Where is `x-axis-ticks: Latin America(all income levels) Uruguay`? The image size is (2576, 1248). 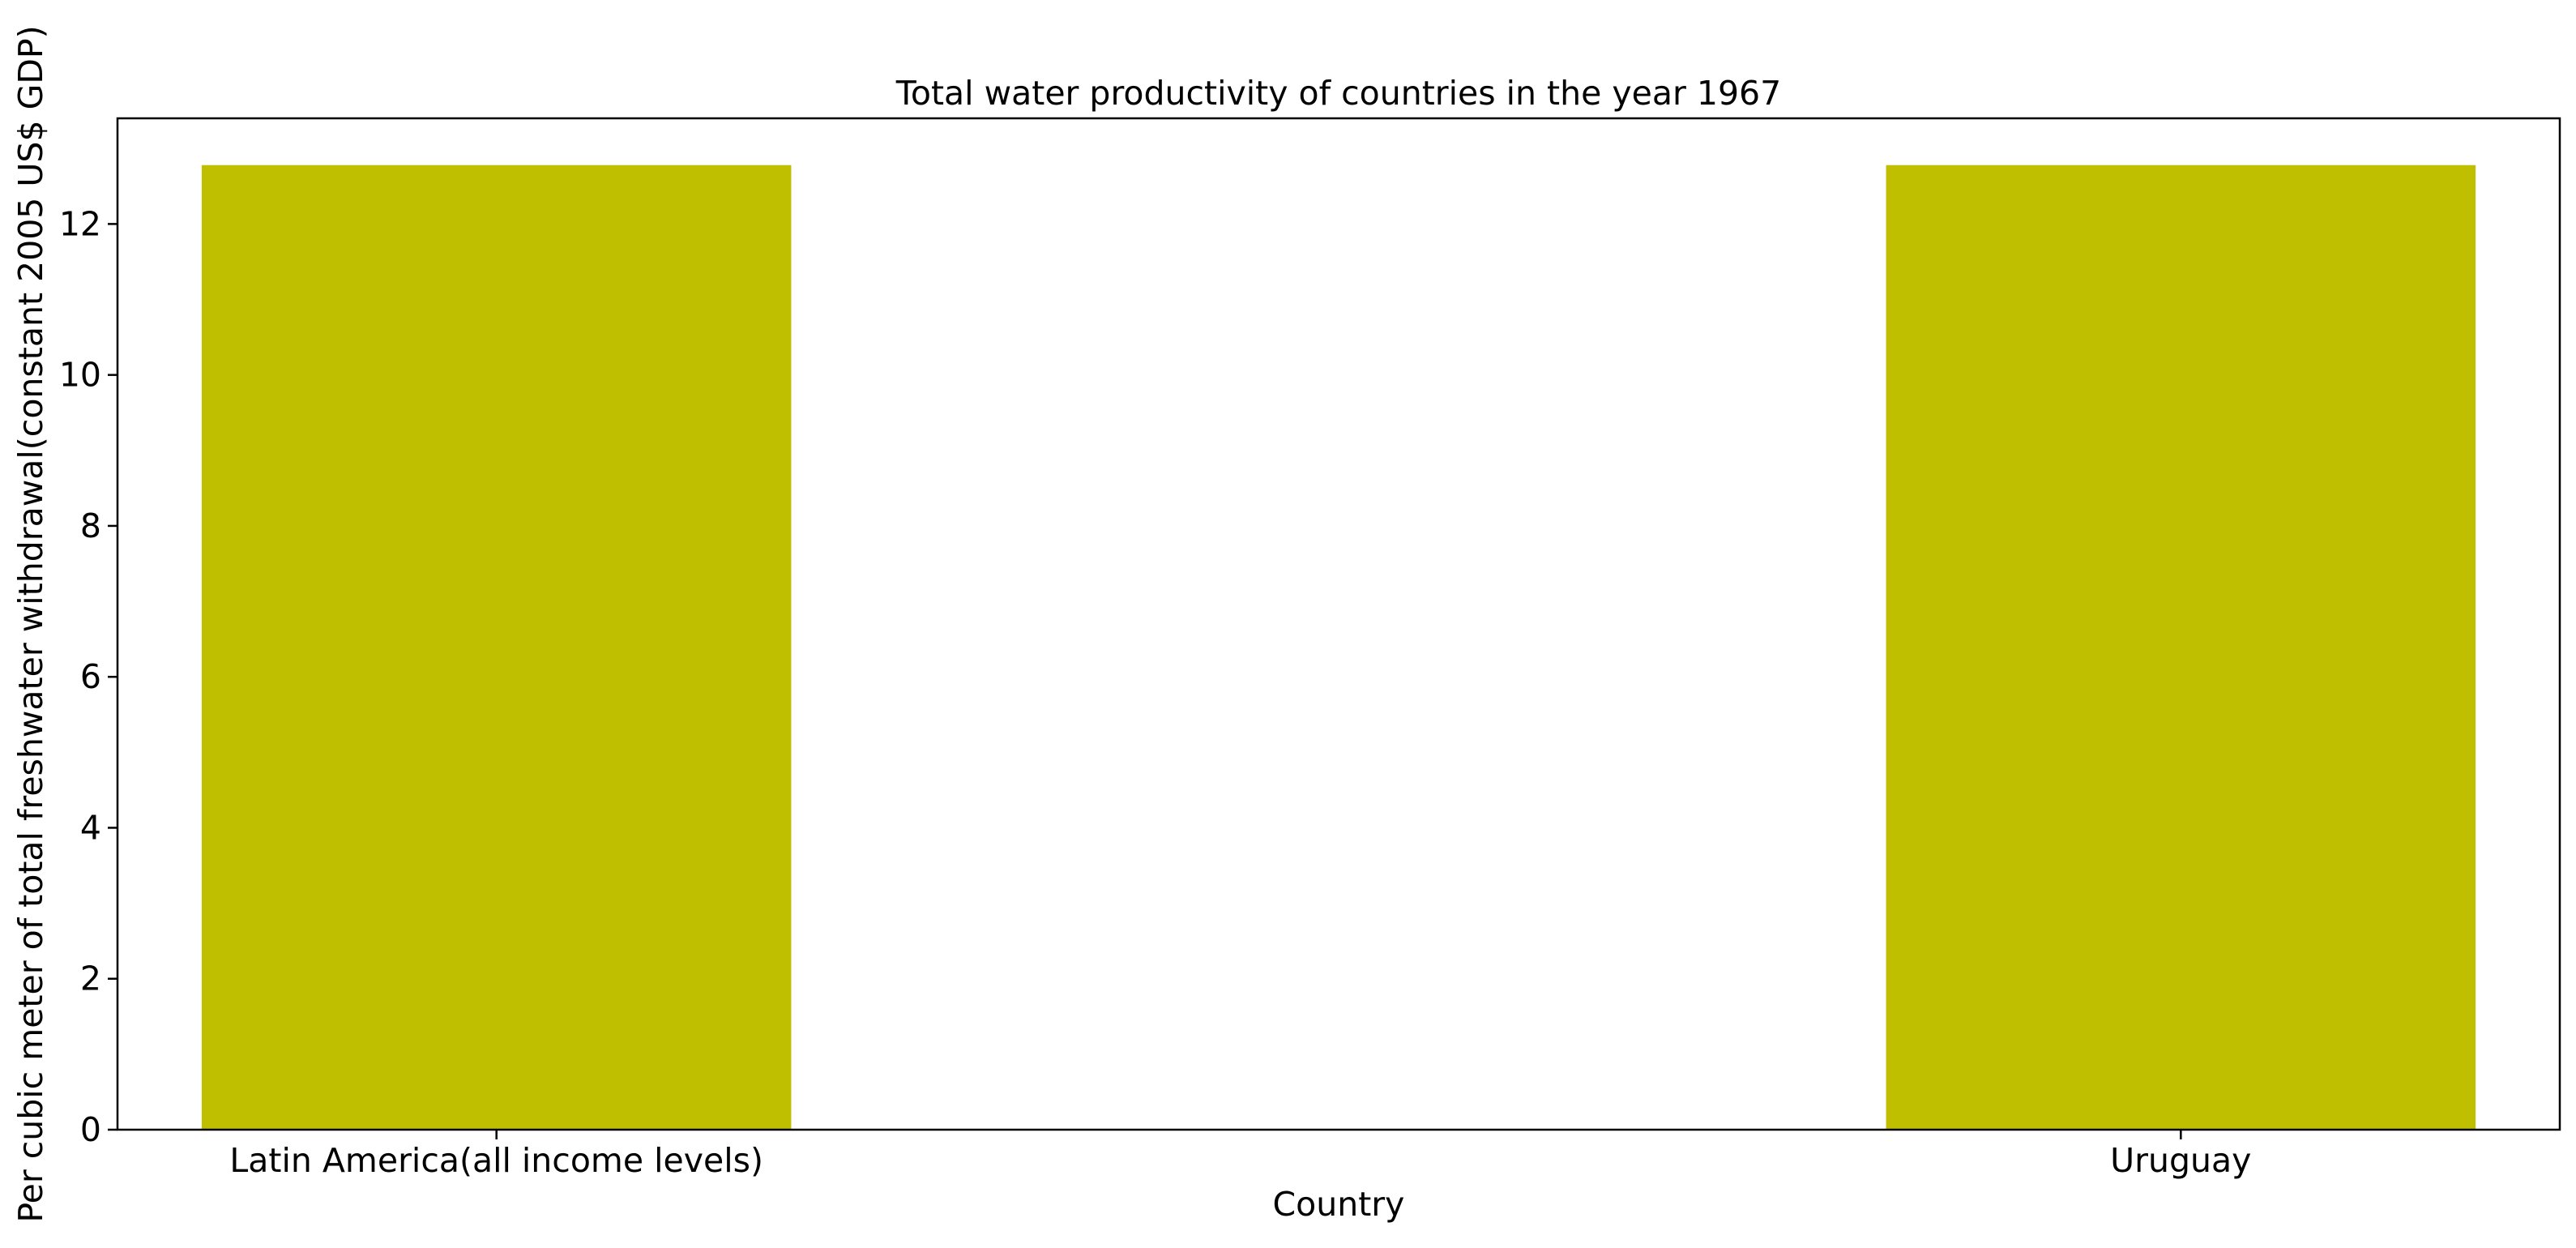 x-axis-ticks: Latin America(all income levels) Uruguay is located at coordinates (1240, 1155).